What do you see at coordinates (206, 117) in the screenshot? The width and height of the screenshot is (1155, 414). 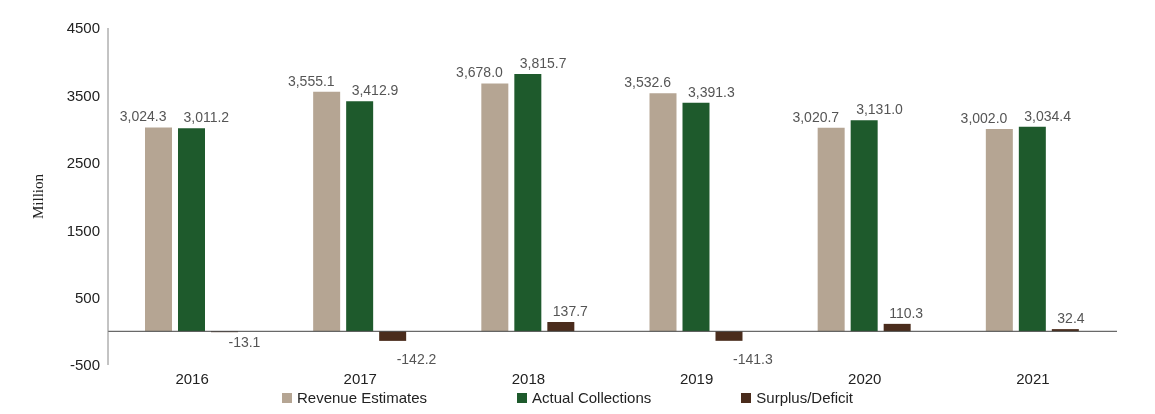 I see `data-label: 3,011.2` at bounding box center [206, 117].